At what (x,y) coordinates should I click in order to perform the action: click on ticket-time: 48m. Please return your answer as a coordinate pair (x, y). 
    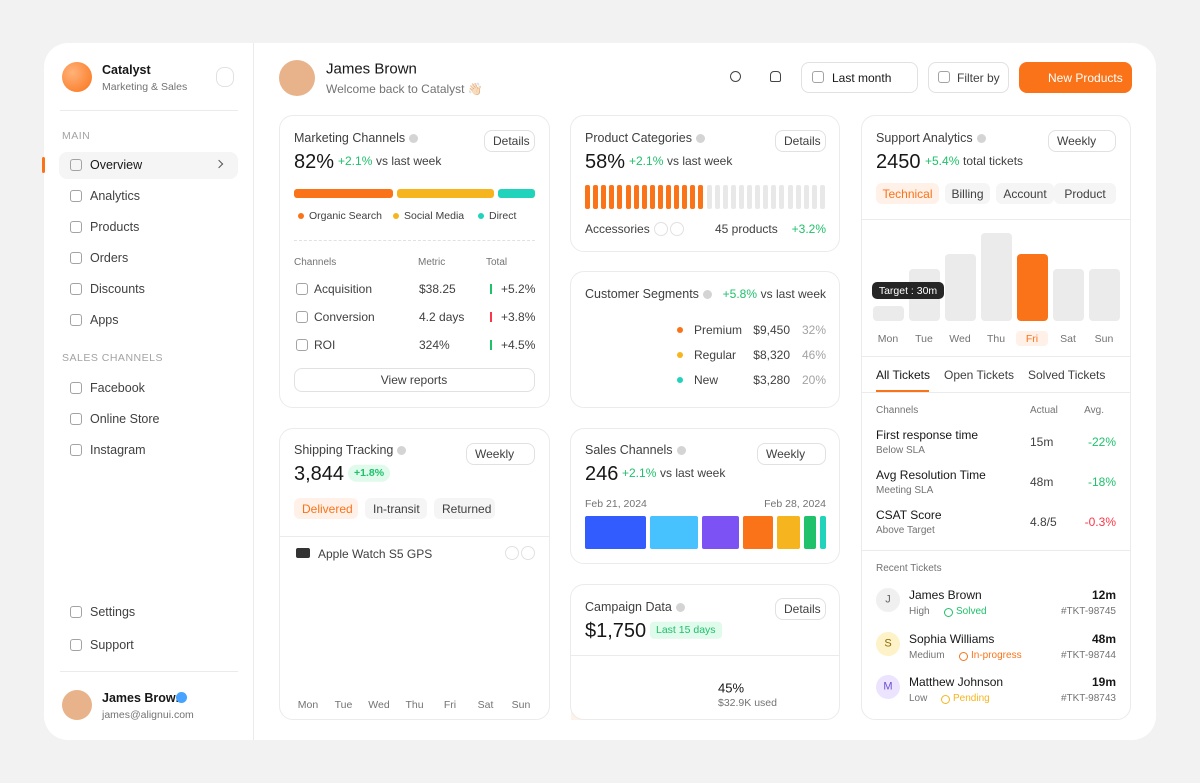
    Looking at the image, I should click on (1103, 638).